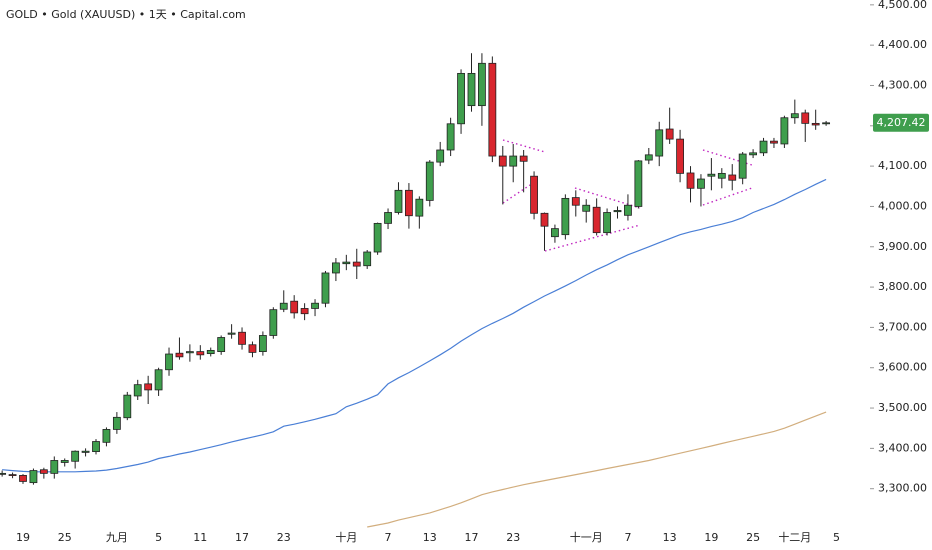 This screenshot has height=550, width=932. Describe the element at coordinates (902, 205) in the screenshot. I see `y-tick-label: 4,000.00` at that location.